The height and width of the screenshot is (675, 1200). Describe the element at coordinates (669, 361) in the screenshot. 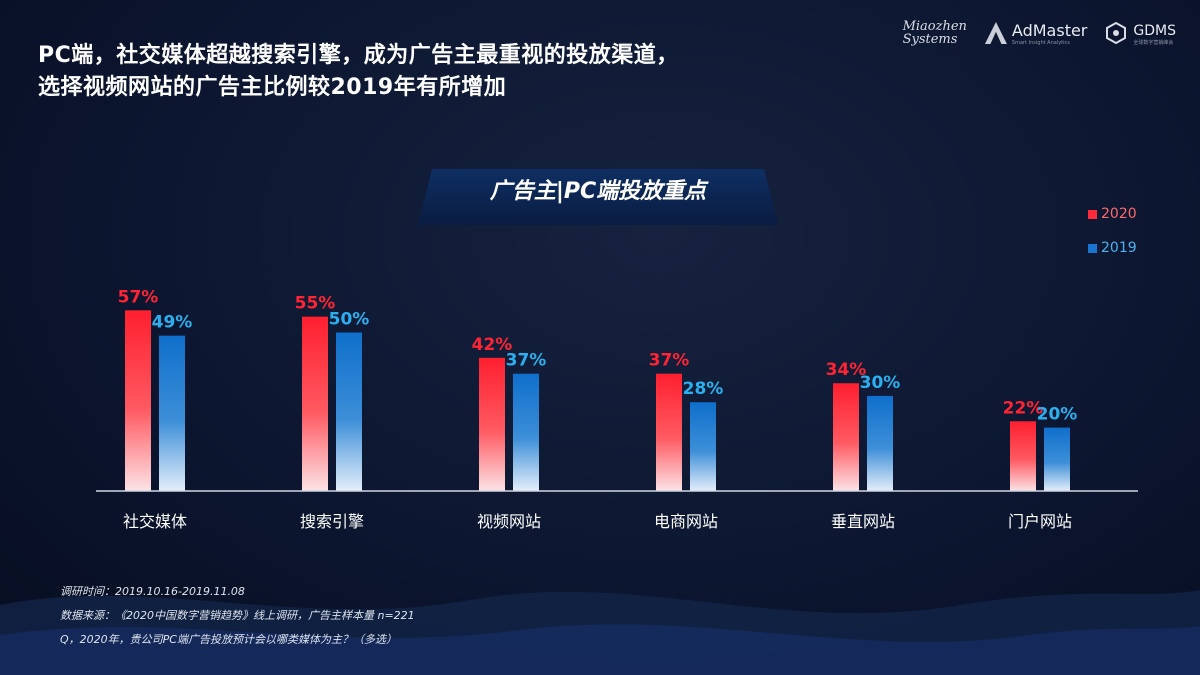

I see `data-label-2020-4: 37%` at that location.